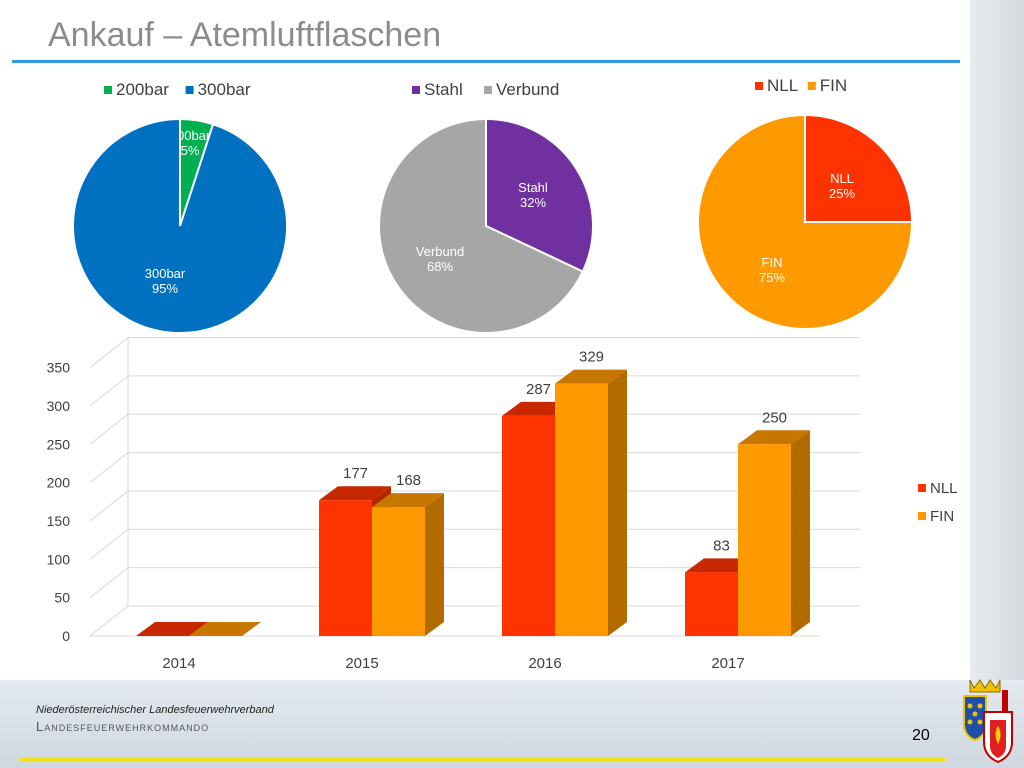 The image size is (1024, 768). What do you see at coordinates (482, 759) in the screenshot?
I see `footer-yellow-line` at bounding box center [482, 759].